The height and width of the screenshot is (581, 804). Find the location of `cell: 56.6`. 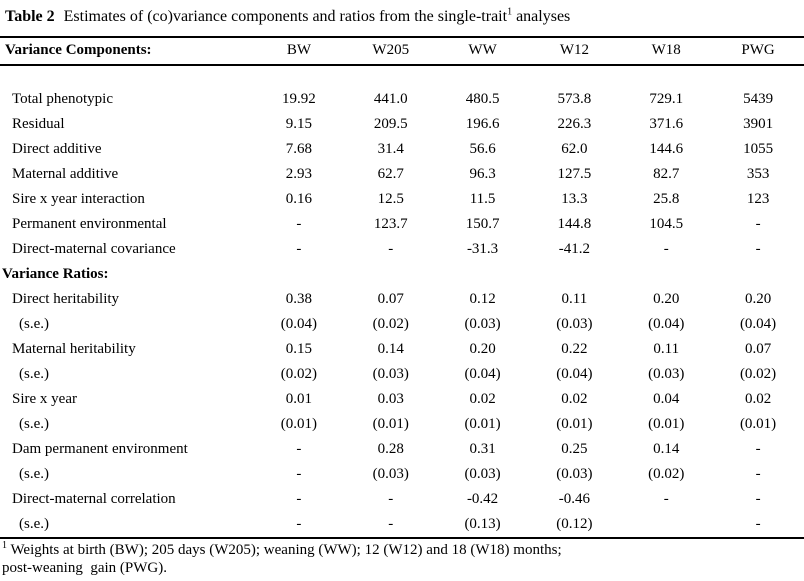

cell: 56.6 is located at coordinates (482, 149).